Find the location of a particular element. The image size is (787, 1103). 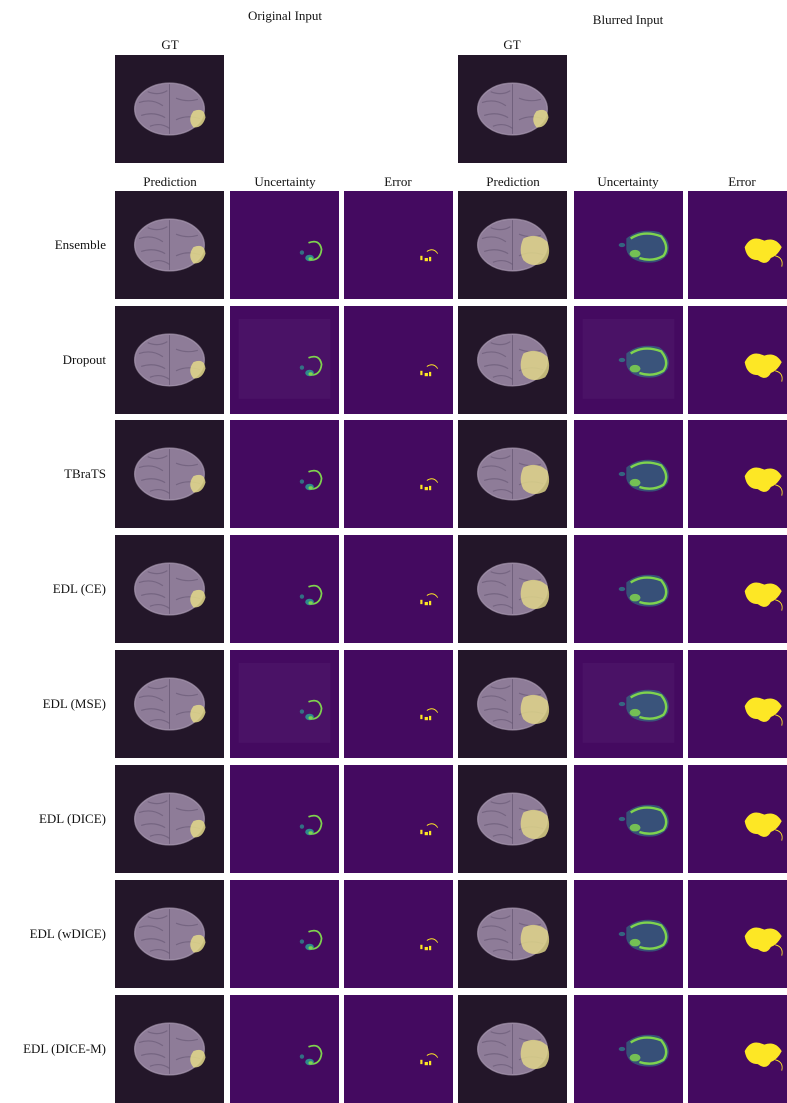

row-label: EDL (MSE) is located at coordinates (74, 703).